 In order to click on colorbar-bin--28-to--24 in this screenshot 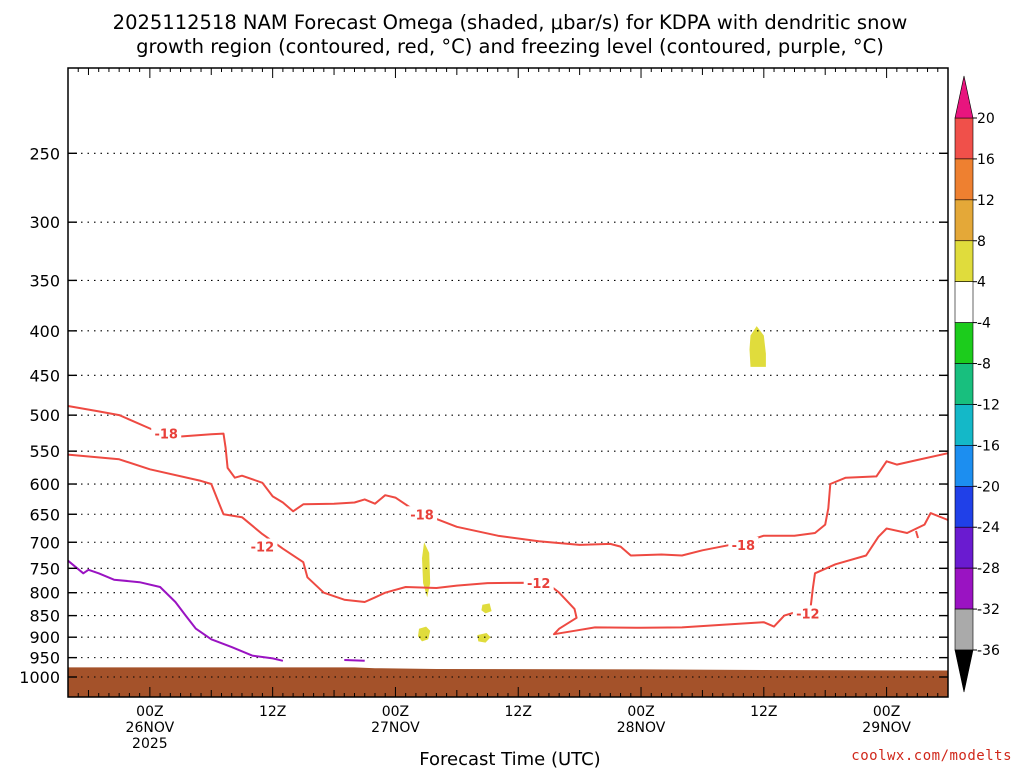, I will do `click(964, 547)`.